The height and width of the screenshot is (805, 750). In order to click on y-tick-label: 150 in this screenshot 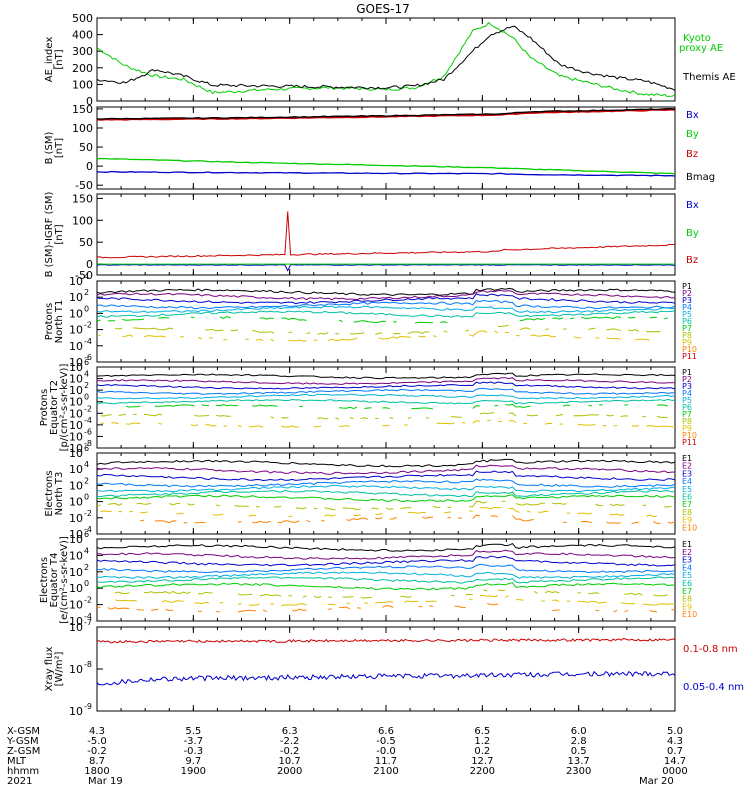, I will do `click(82, 109)`.